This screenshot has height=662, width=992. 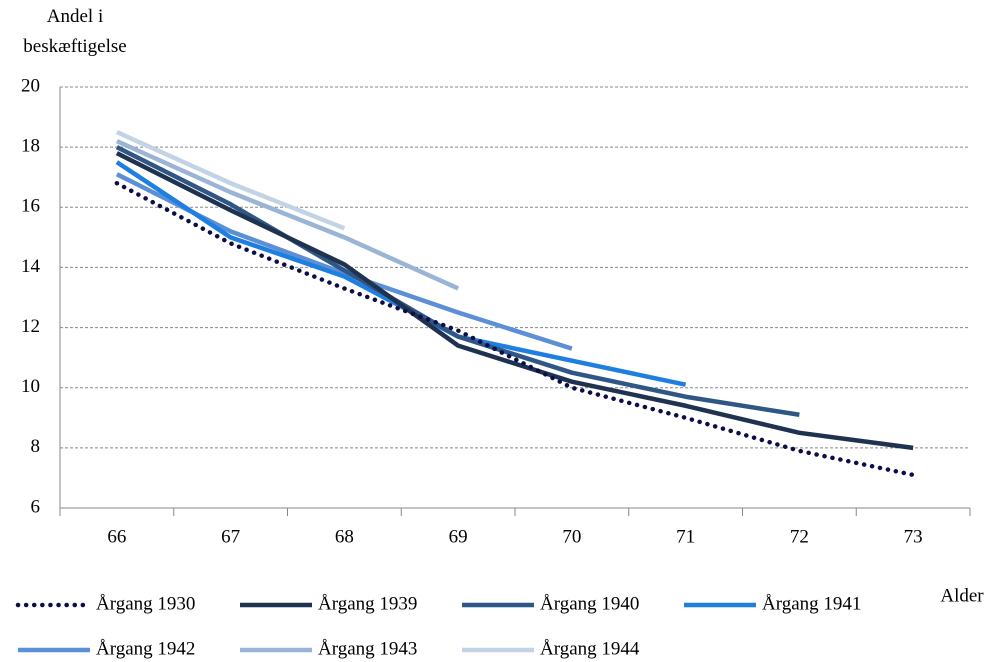 What do you see at coordinates (30, 386) in the screenshot?
I see `y-tick-label: 10` at bounding box center [30, 386].